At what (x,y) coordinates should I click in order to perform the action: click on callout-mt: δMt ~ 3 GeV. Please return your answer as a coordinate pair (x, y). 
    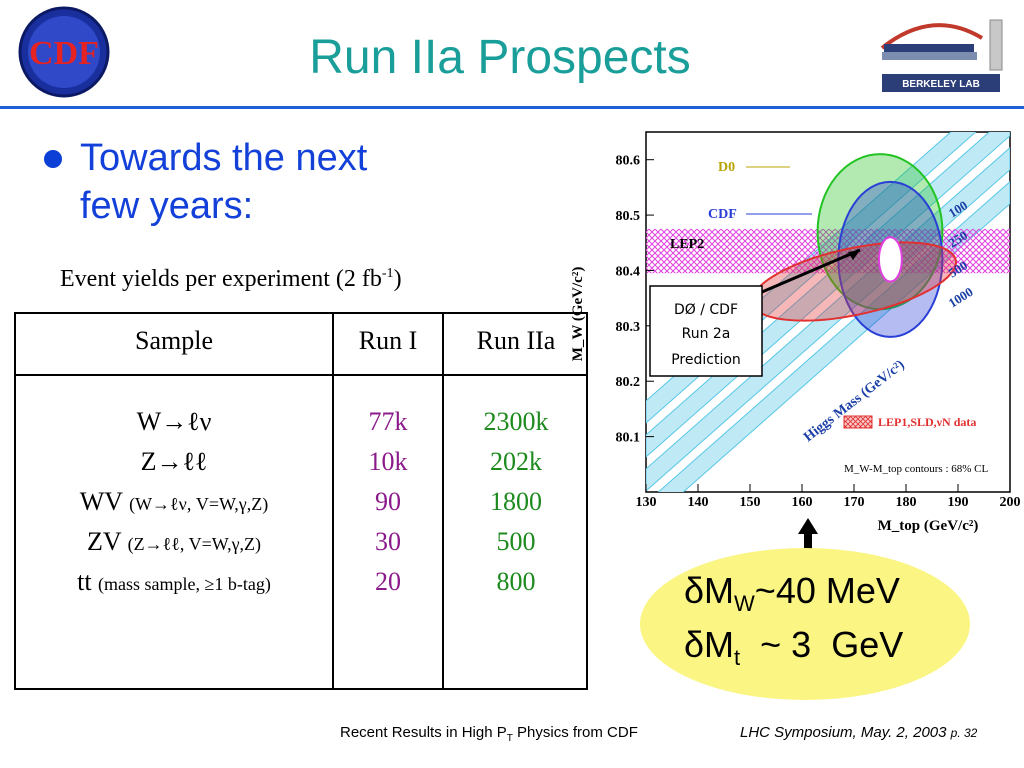
    Looking at the image, I should click on (794, 647).